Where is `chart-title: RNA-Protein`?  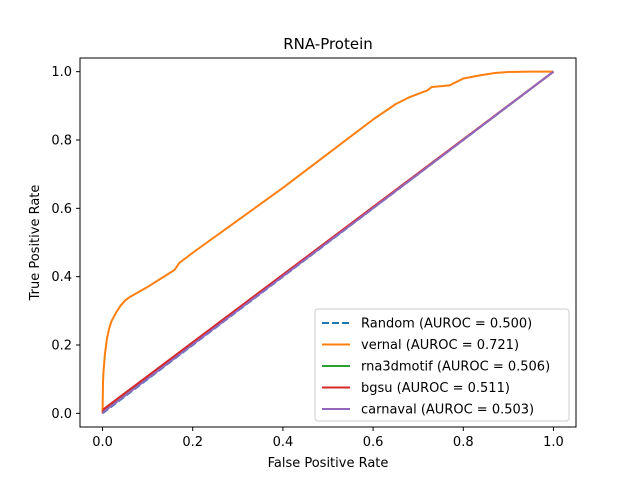
chart-title: RNA-Protein is located at coordinates (328, 44).